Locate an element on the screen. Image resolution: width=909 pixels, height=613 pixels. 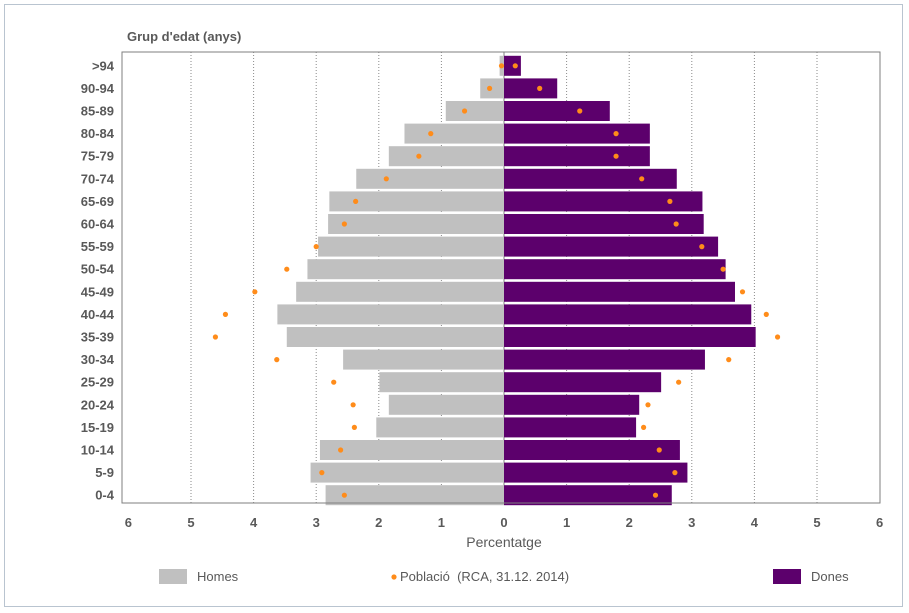
y-tick-label: 65-69 is located at coordinates (97, 201).